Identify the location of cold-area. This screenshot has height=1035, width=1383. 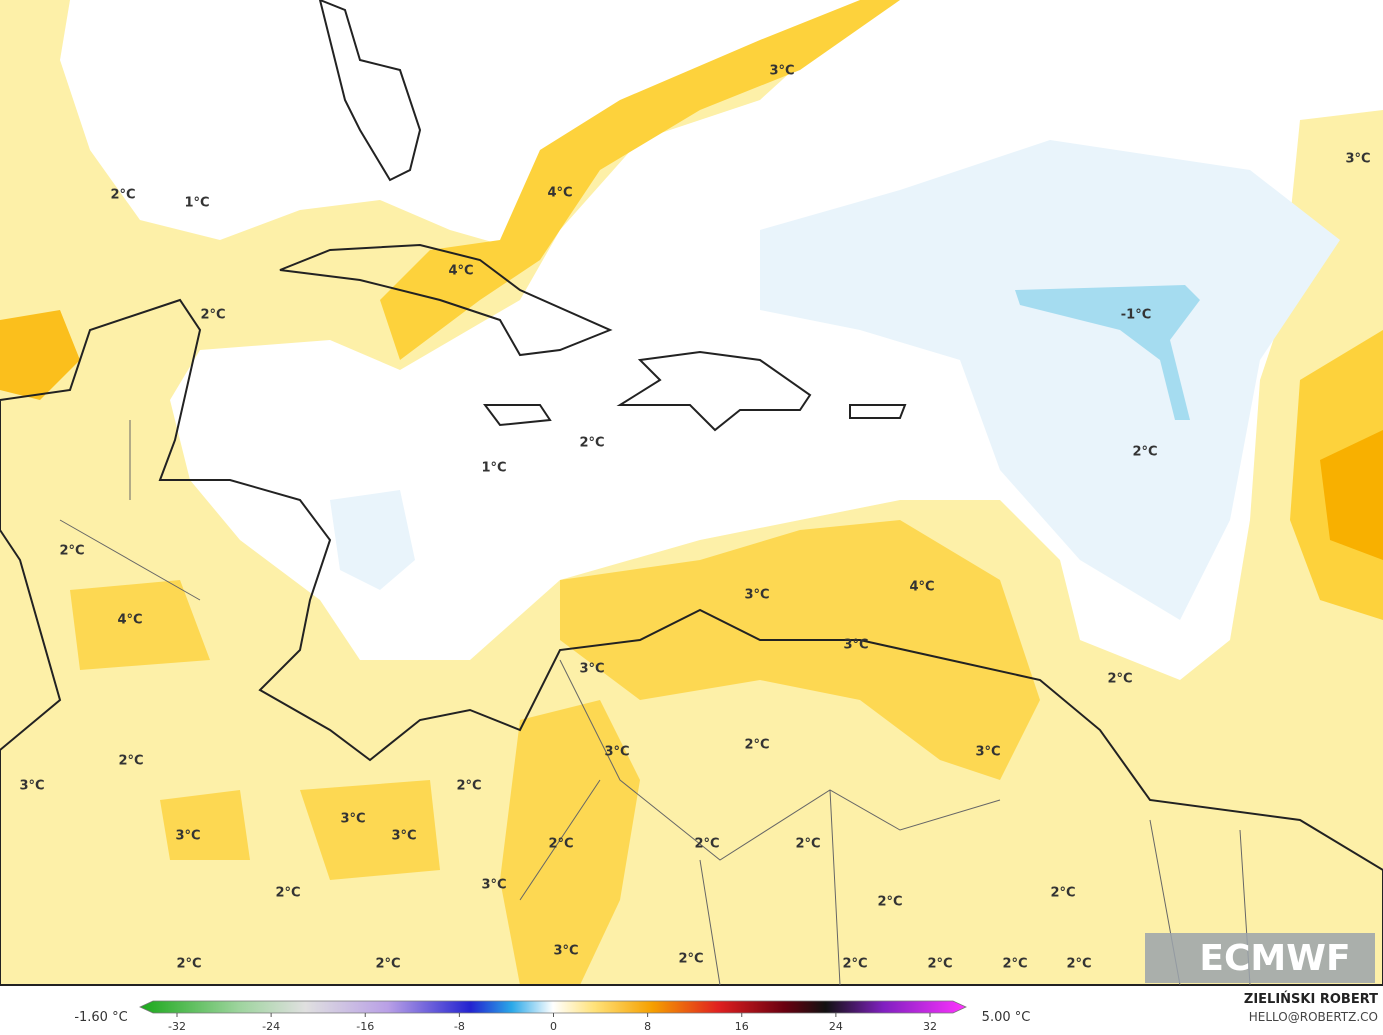
(1107, 352).